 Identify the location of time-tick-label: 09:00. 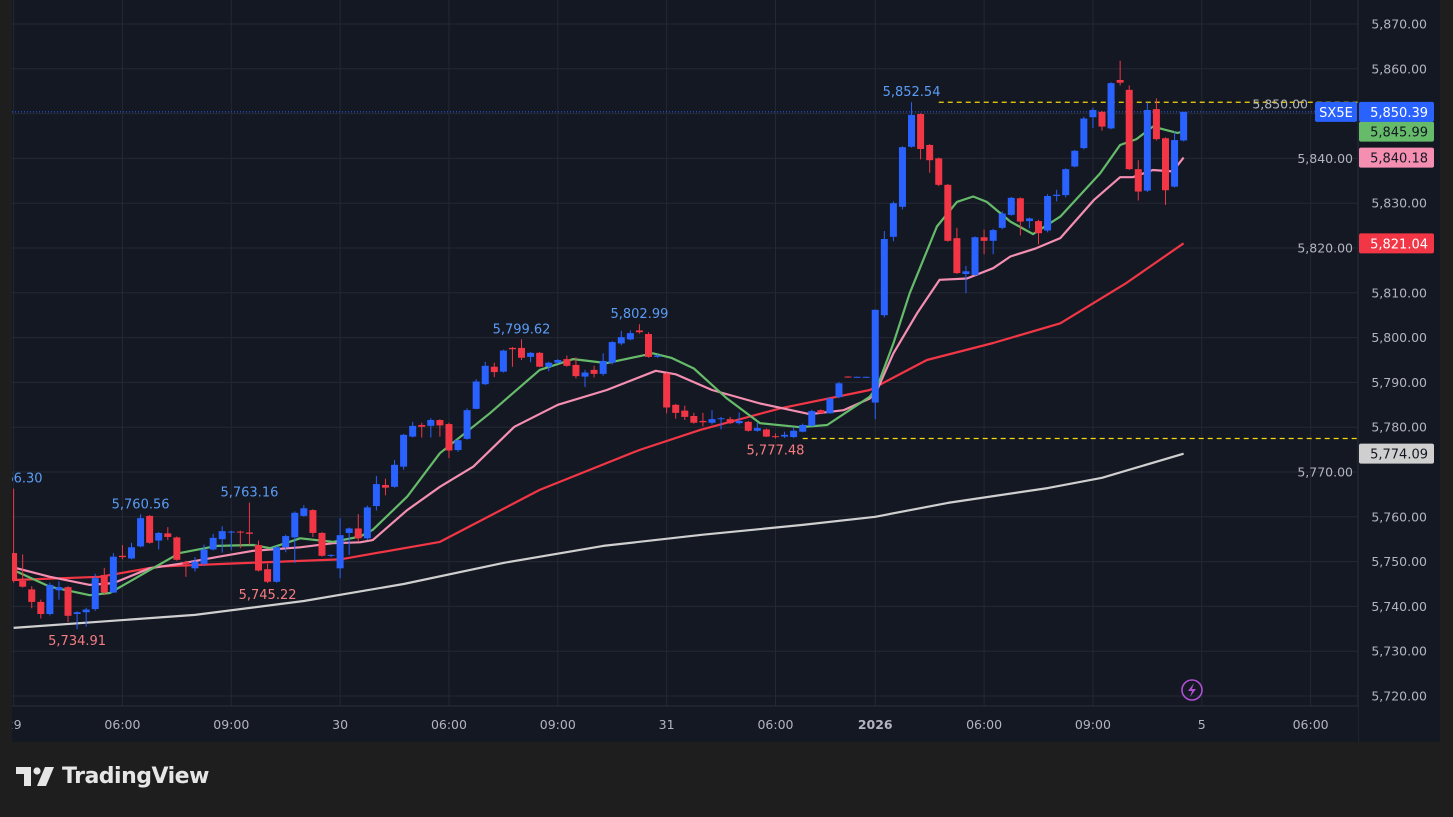
(558, 724).